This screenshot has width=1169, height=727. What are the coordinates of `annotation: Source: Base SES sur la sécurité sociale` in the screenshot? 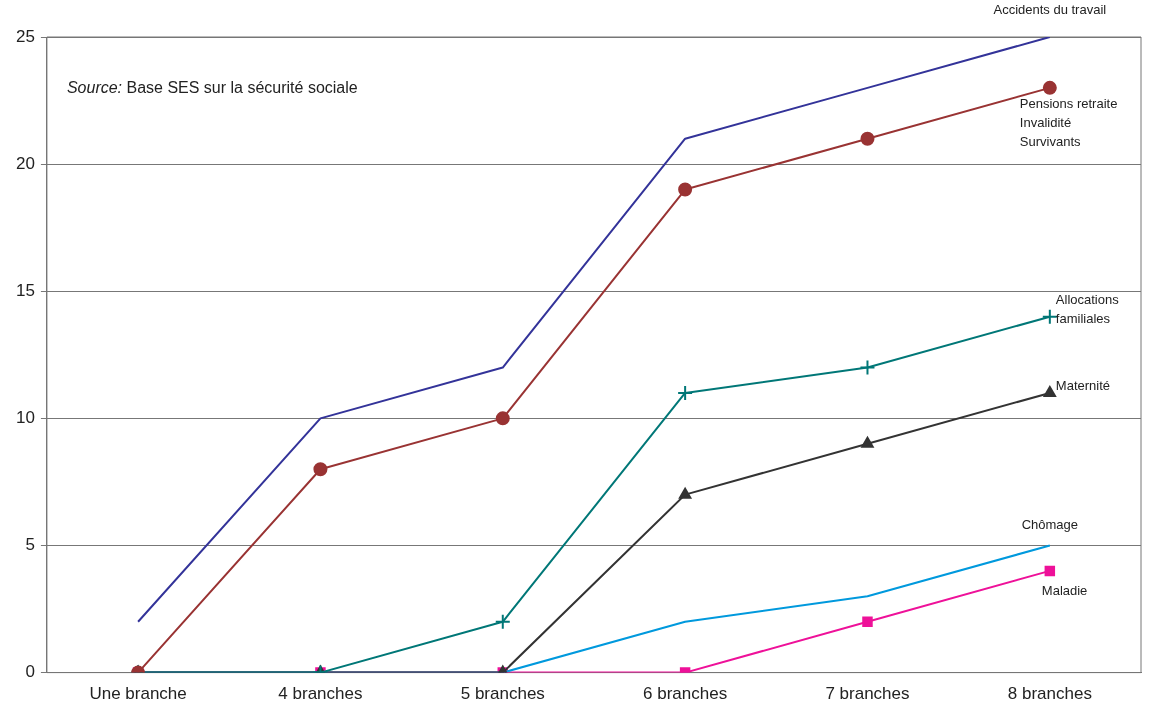 It's located at (212, 88).